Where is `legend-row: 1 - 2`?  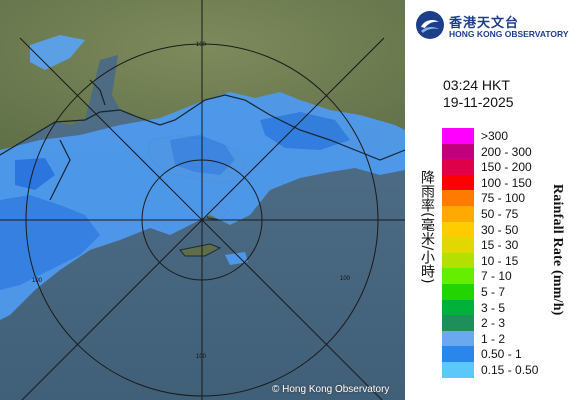
legend-row: 1 - 2 is located at coordinates (508, 338).